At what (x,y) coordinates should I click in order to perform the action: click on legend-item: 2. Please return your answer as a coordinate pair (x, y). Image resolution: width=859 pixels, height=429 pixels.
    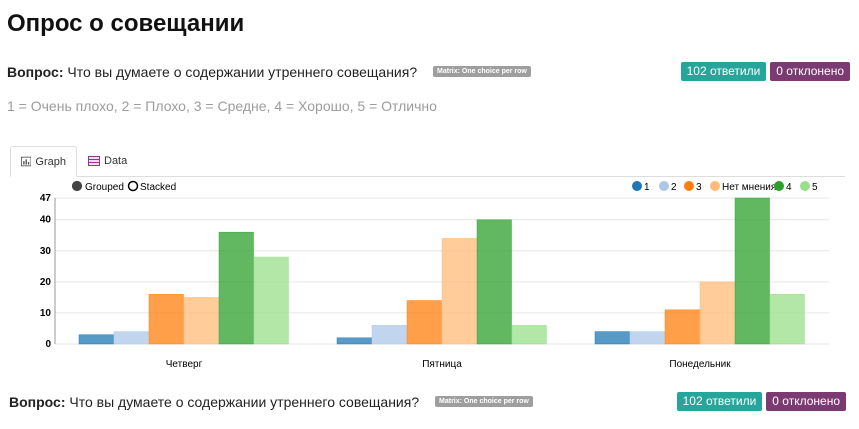
    Looking at the image, I should click on (668, 187).